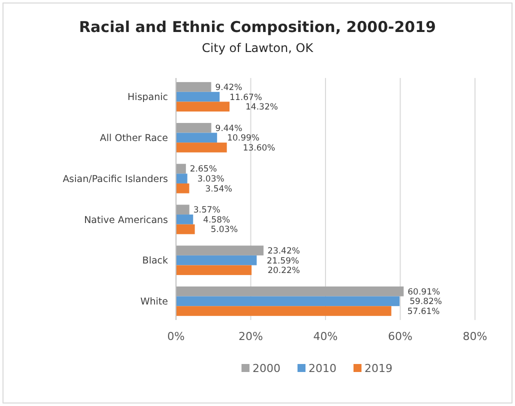 This screenshot has height=406, width=515. Describe the element at coordinates (284, 271) in the screenshot. I see `data-label: 20.22%` at that location.